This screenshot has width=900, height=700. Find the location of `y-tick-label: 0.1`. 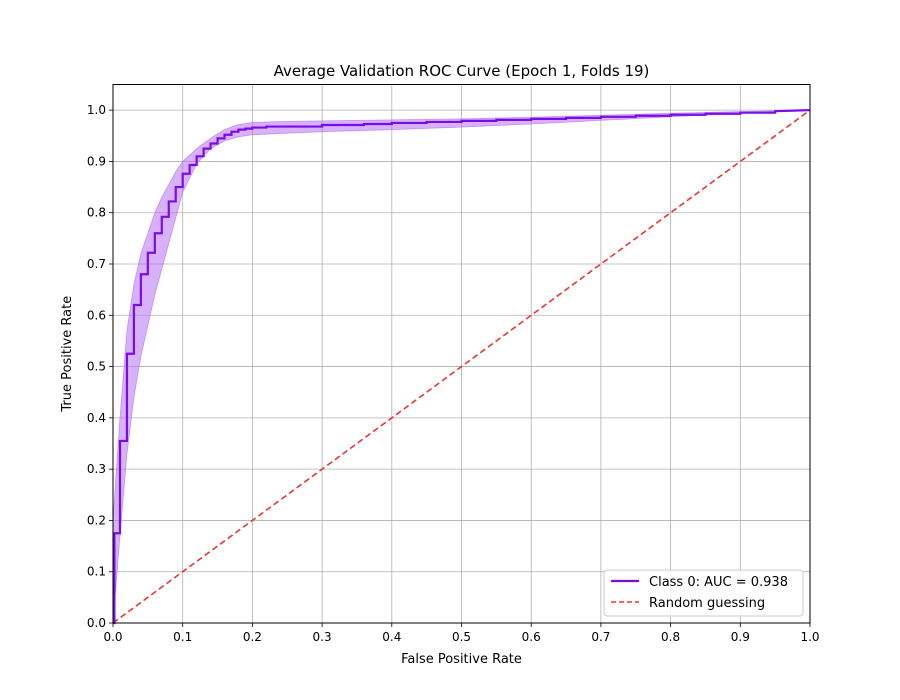

y-tick-label: 0.1 is located at coordinates (96, 572).